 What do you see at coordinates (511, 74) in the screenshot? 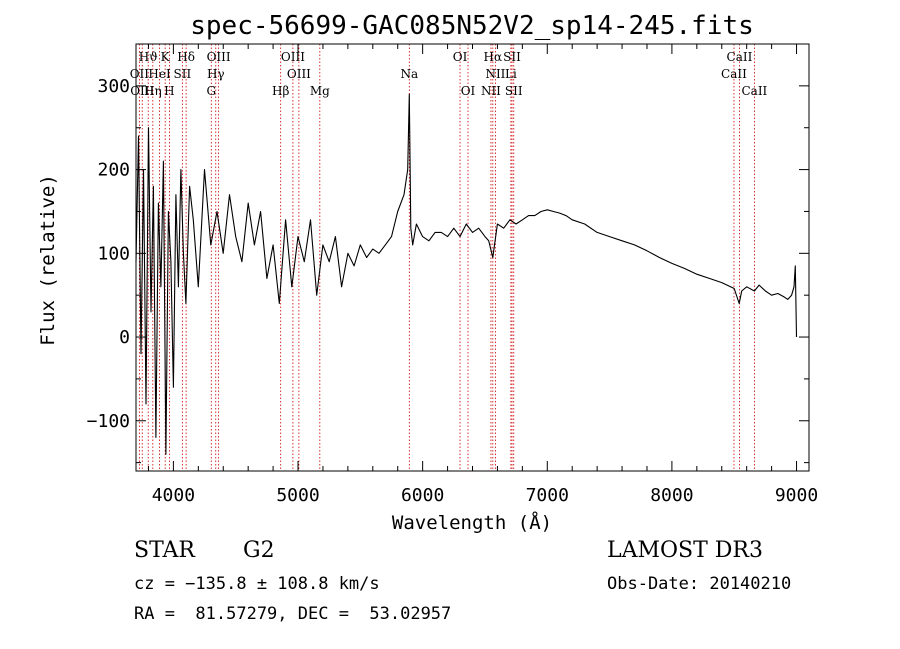
I see `spectral-line-label: Li` at bounding box center [511, 74].